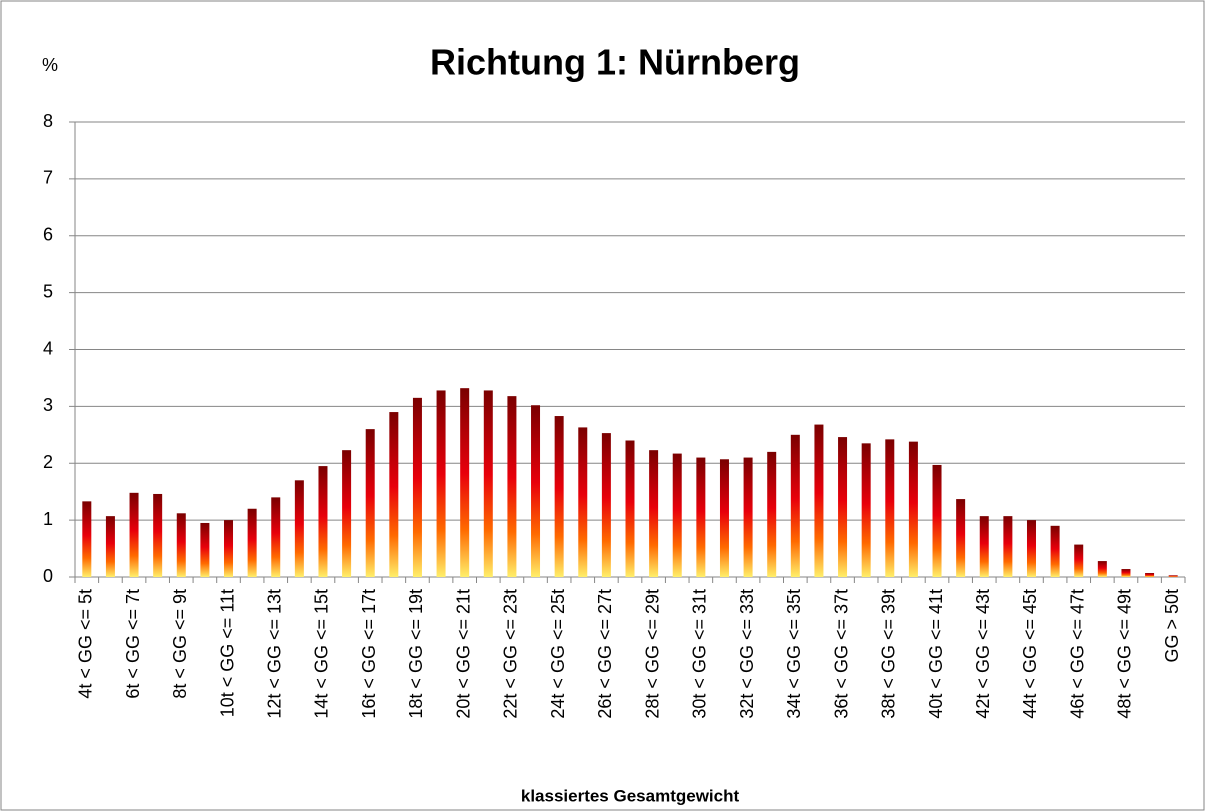 The height and width of the screenshot is (811, 1205). I want to click on y-tick-label: 6, so click(48, 235).